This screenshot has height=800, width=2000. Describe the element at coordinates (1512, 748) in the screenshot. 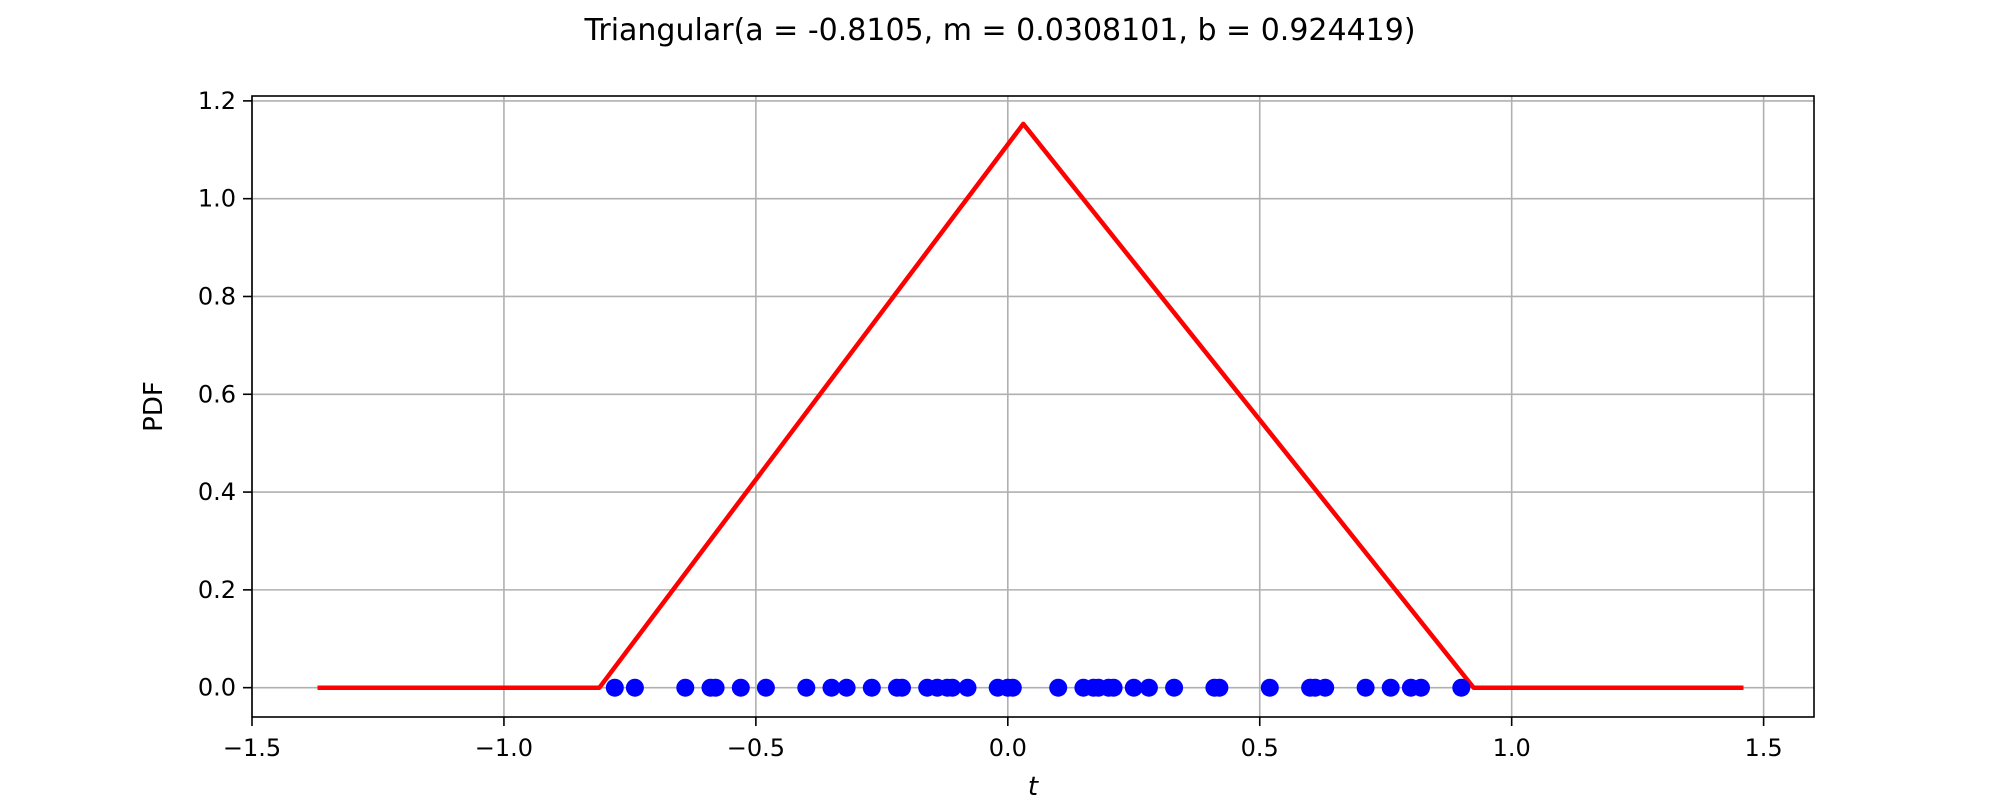

I see `x-tick-label: 1.0` at that location.